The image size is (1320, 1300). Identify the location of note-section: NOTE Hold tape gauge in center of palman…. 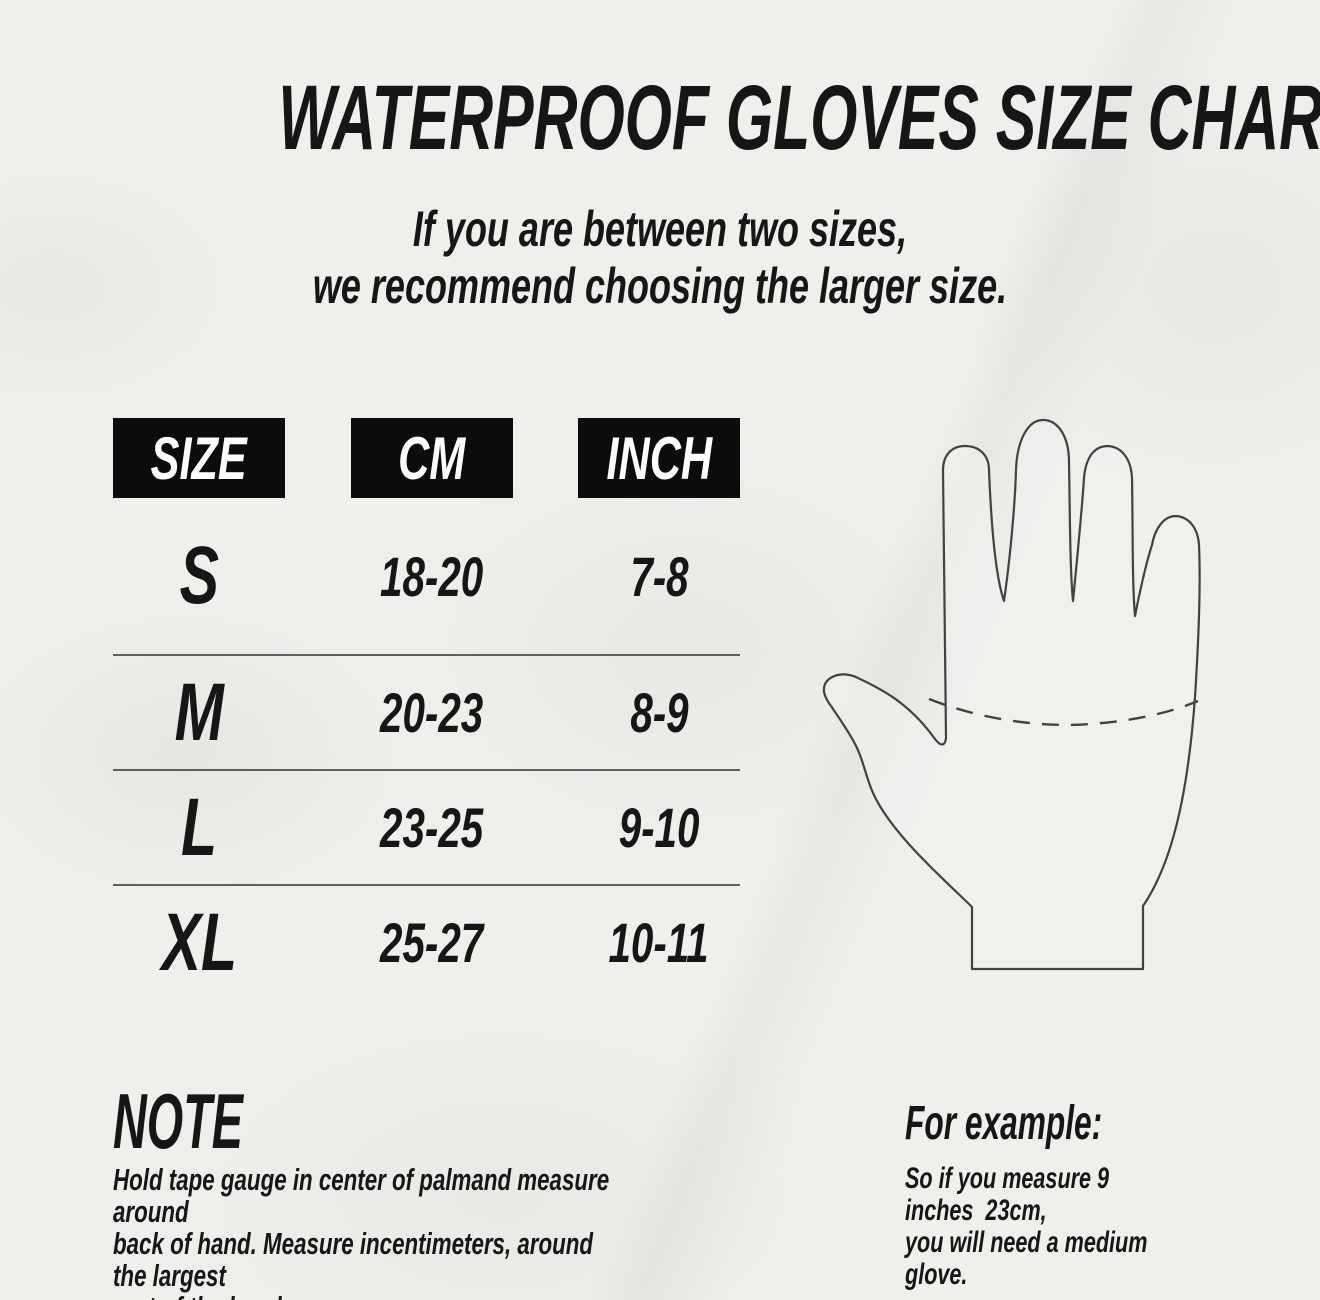
(463, 1191).